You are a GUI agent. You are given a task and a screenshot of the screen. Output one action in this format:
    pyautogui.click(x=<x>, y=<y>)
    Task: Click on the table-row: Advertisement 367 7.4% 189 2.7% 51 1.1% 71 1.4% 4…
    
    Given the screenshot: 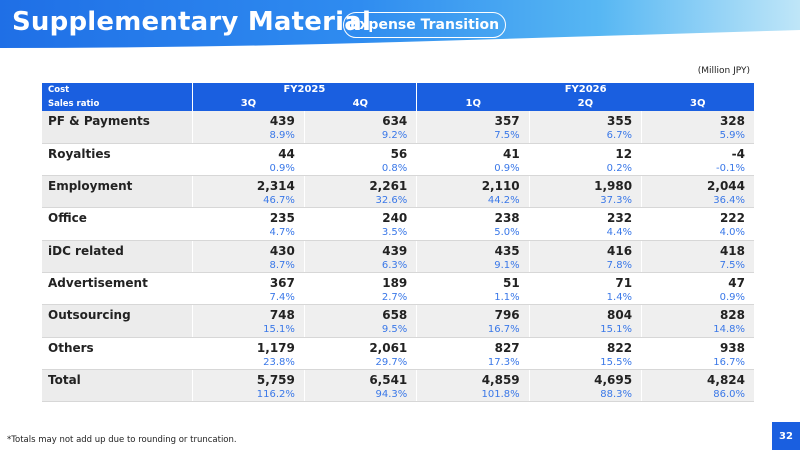 What is the action you would take?
    pyautogui.click(x=398, y=289)
    